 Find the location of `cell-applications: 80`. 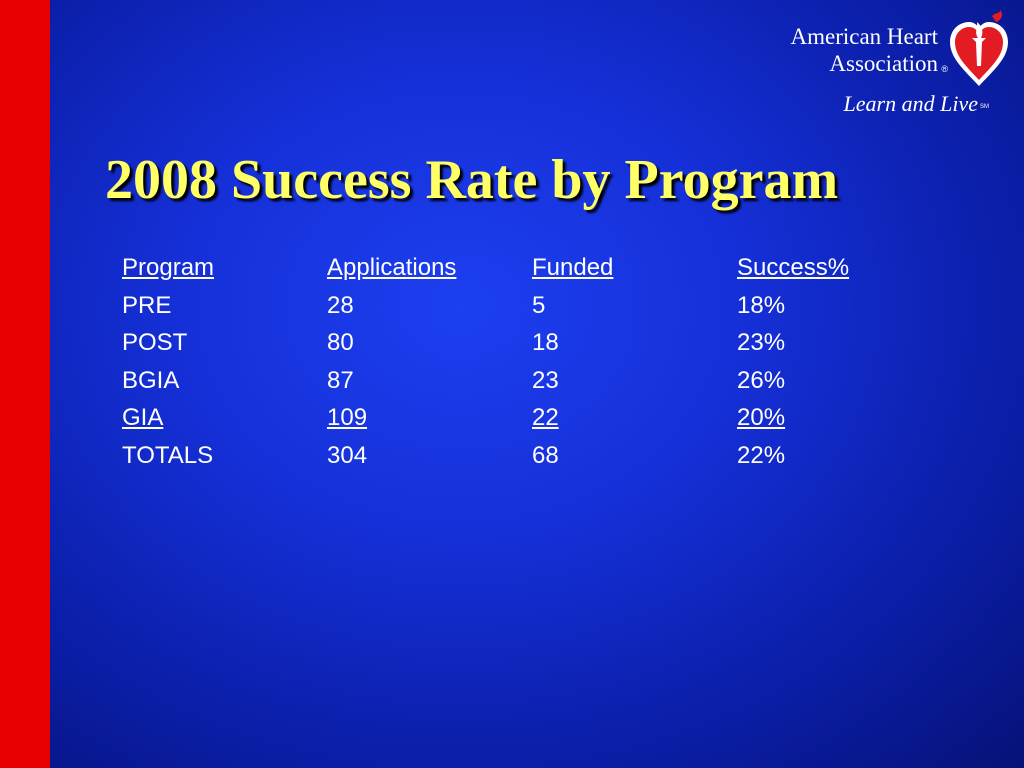

cell-applications: 80 is located at coordinates (340, 342).